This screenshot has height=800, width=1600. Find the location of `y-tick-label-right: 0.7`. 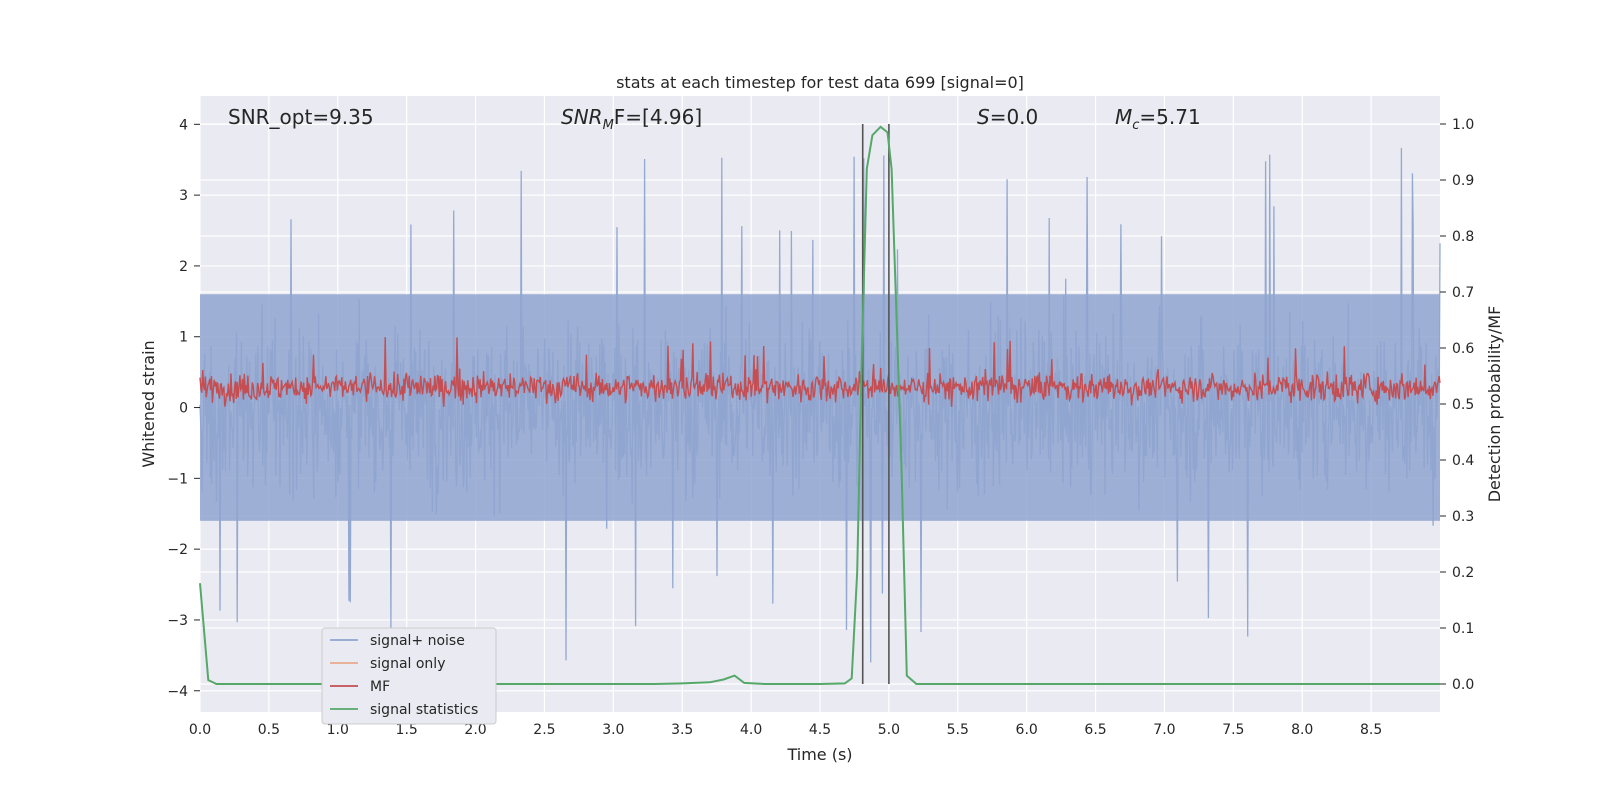

y-tick-label-right: 0.7 is located at coordinates (1463, 293).